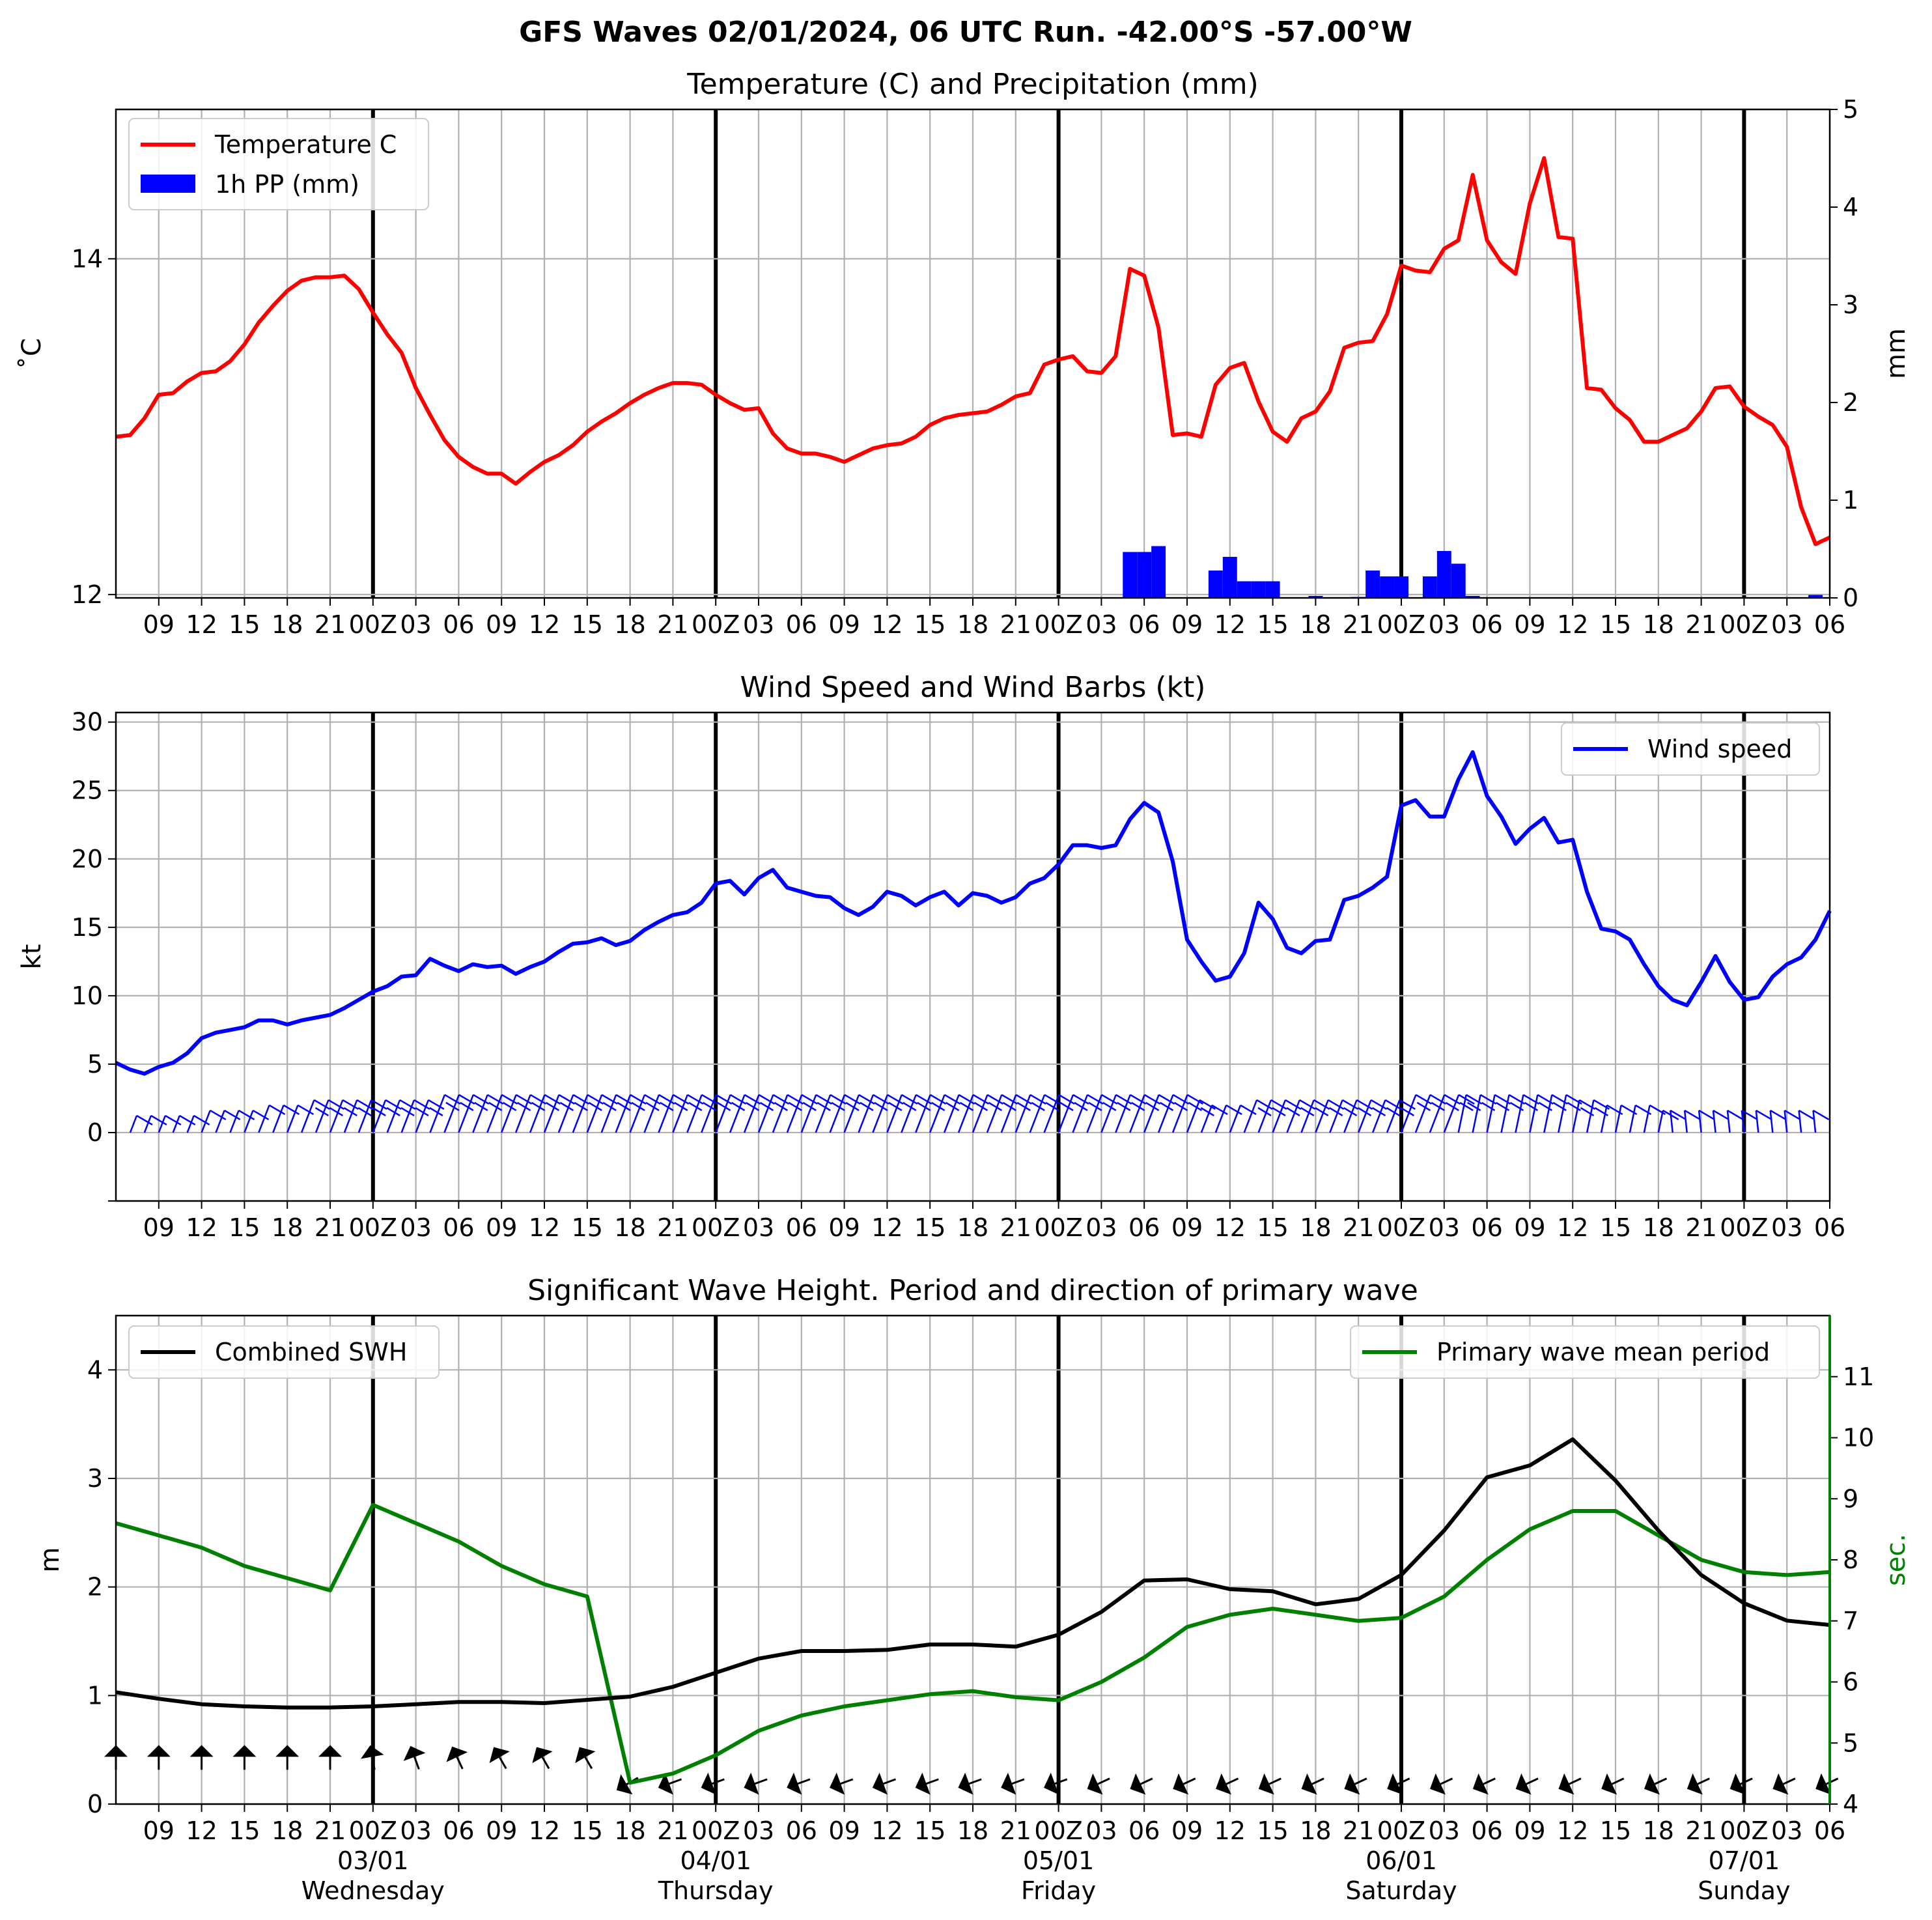  I want to click on x-tick-label: 09, so click(844, 1227).